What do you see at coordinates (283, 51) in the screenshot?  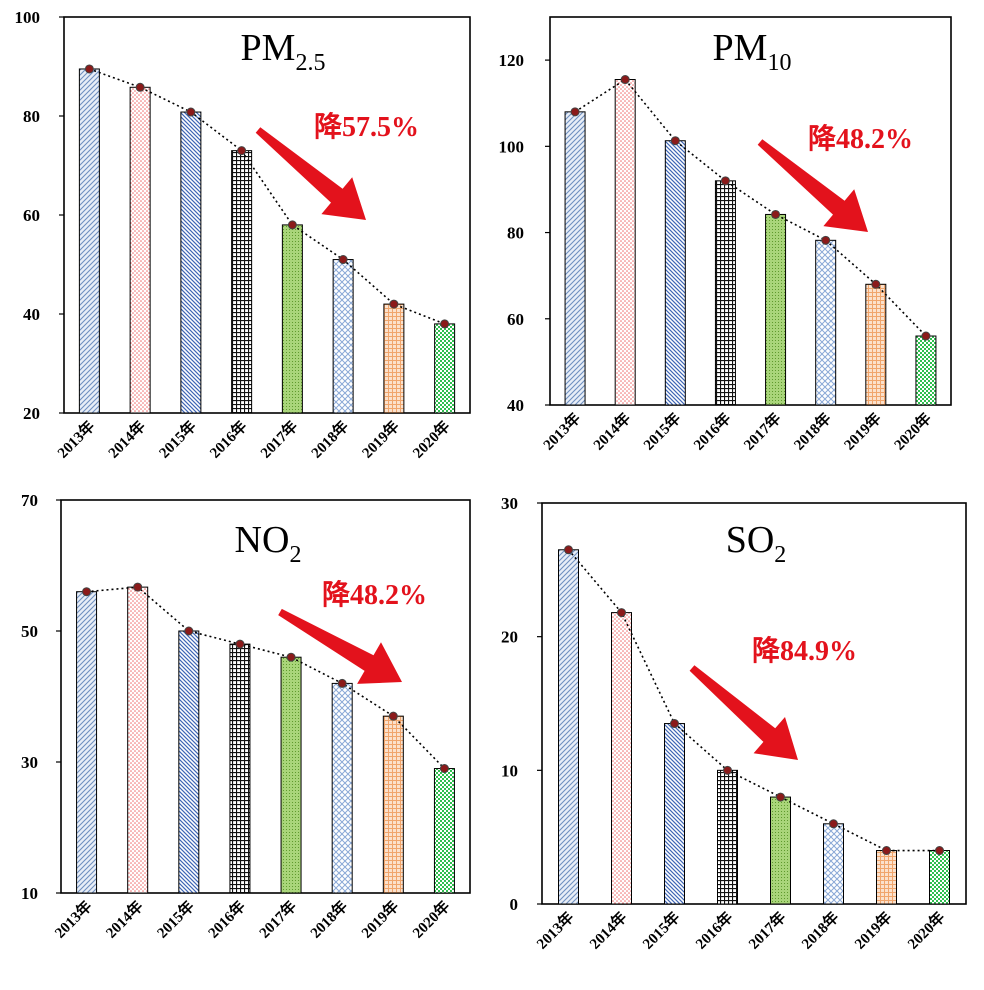 I see `chart-title: PM2.5` at bounding box center [283, 51].